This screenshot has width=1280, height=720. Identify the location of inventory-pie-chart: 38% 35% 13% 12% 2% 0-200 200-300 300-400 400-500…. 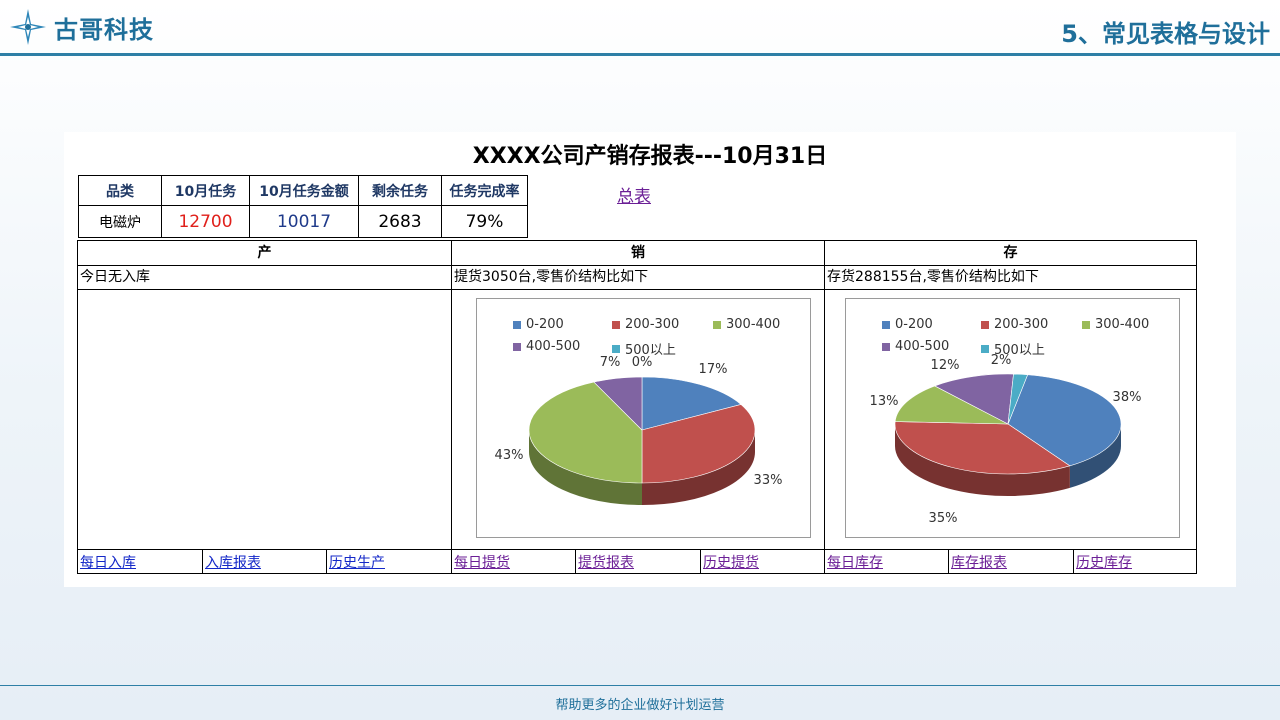
(1012, 418).